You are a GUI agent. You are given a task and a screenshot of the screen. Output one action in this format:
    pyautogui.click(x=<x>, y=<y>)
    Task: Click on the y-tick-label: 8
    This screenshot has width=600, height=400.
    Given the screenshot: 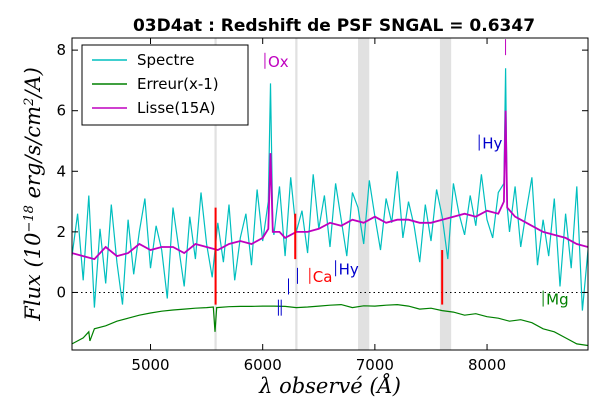 What is the action you would take?
    pyautogui.click(x=61, y=50)
    